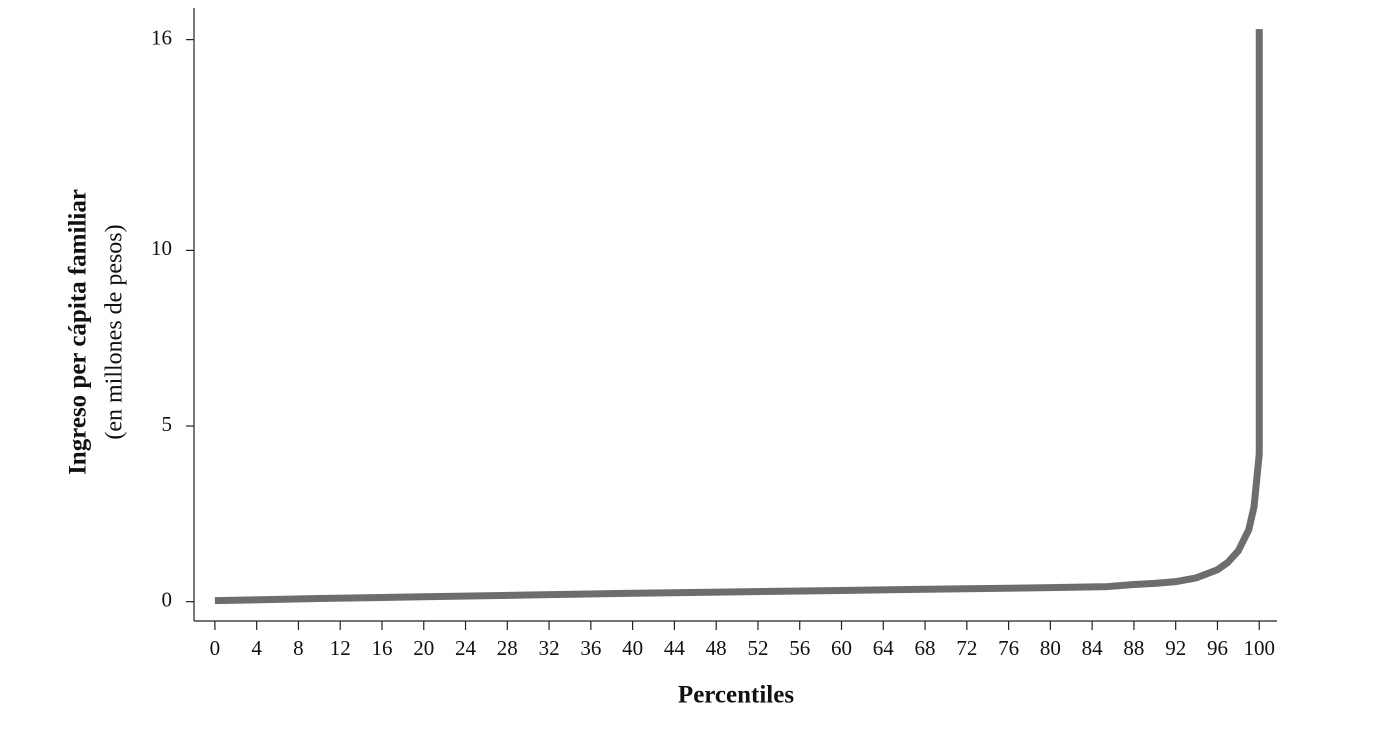  Describe the element at coordinates (115, 331) in the screenshot. I see `y-axis-note: (en millones de pesos)` at that location.